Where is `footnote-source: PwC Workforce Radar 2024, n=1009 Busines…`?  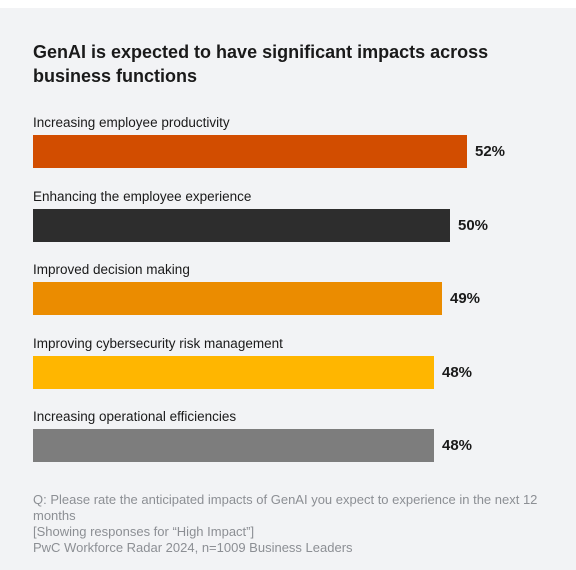 footnote-source: PwC Workforce Radar 2024, n=1009 Busines… is located at coordinates (193, 547).